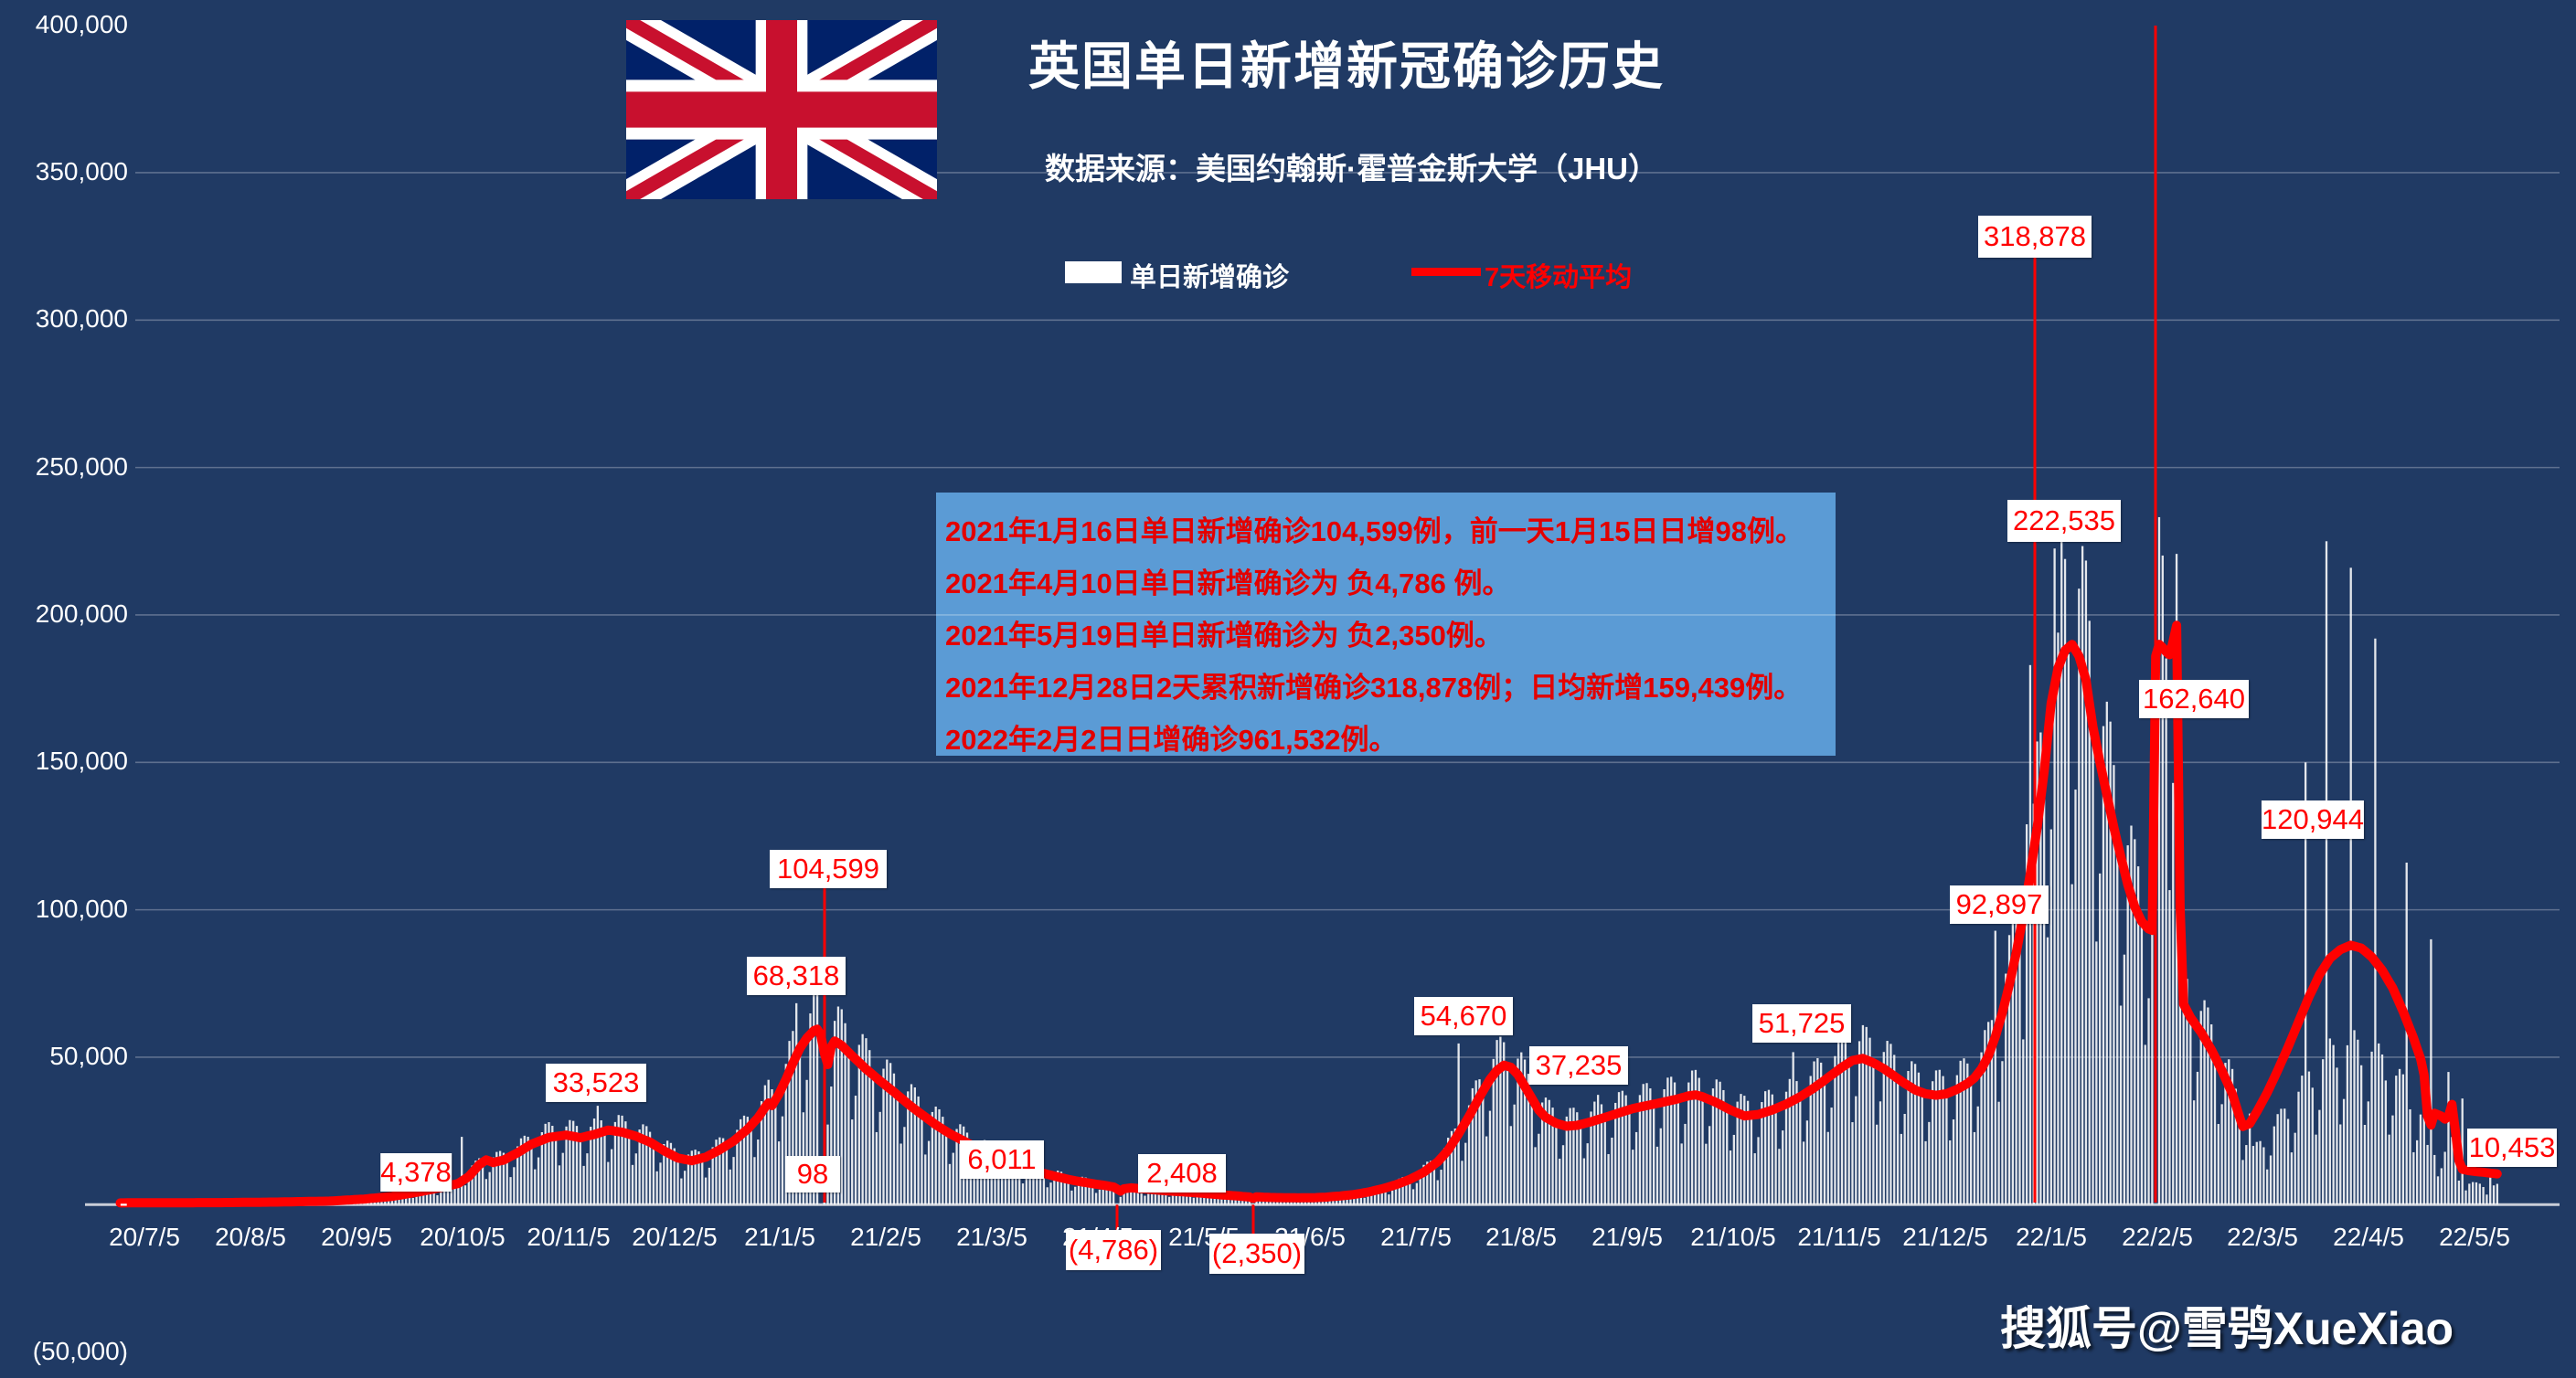 Image resolution: width=2576 pixels, height=1378 pixels. Describe the element at coordinates (81, 24) in the screenshot. I see `y-tick-label: 400,000` at that location.